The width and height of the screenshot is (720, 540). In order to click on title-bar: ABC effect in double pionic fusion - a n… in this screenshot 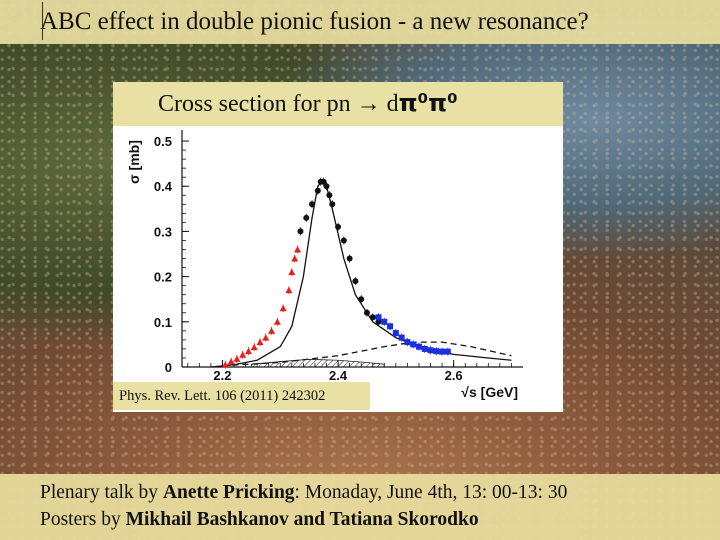, I will do `click(360, 22)`.